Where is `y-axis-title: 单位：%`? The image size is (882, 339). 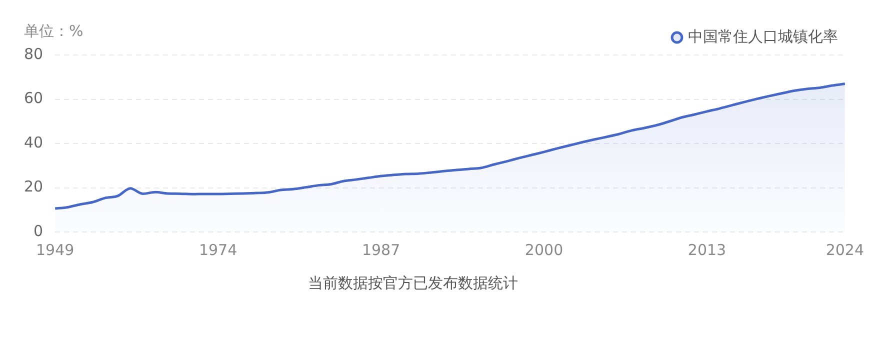
y-axis-title: 单位：% is located at coordinates (54, 31).